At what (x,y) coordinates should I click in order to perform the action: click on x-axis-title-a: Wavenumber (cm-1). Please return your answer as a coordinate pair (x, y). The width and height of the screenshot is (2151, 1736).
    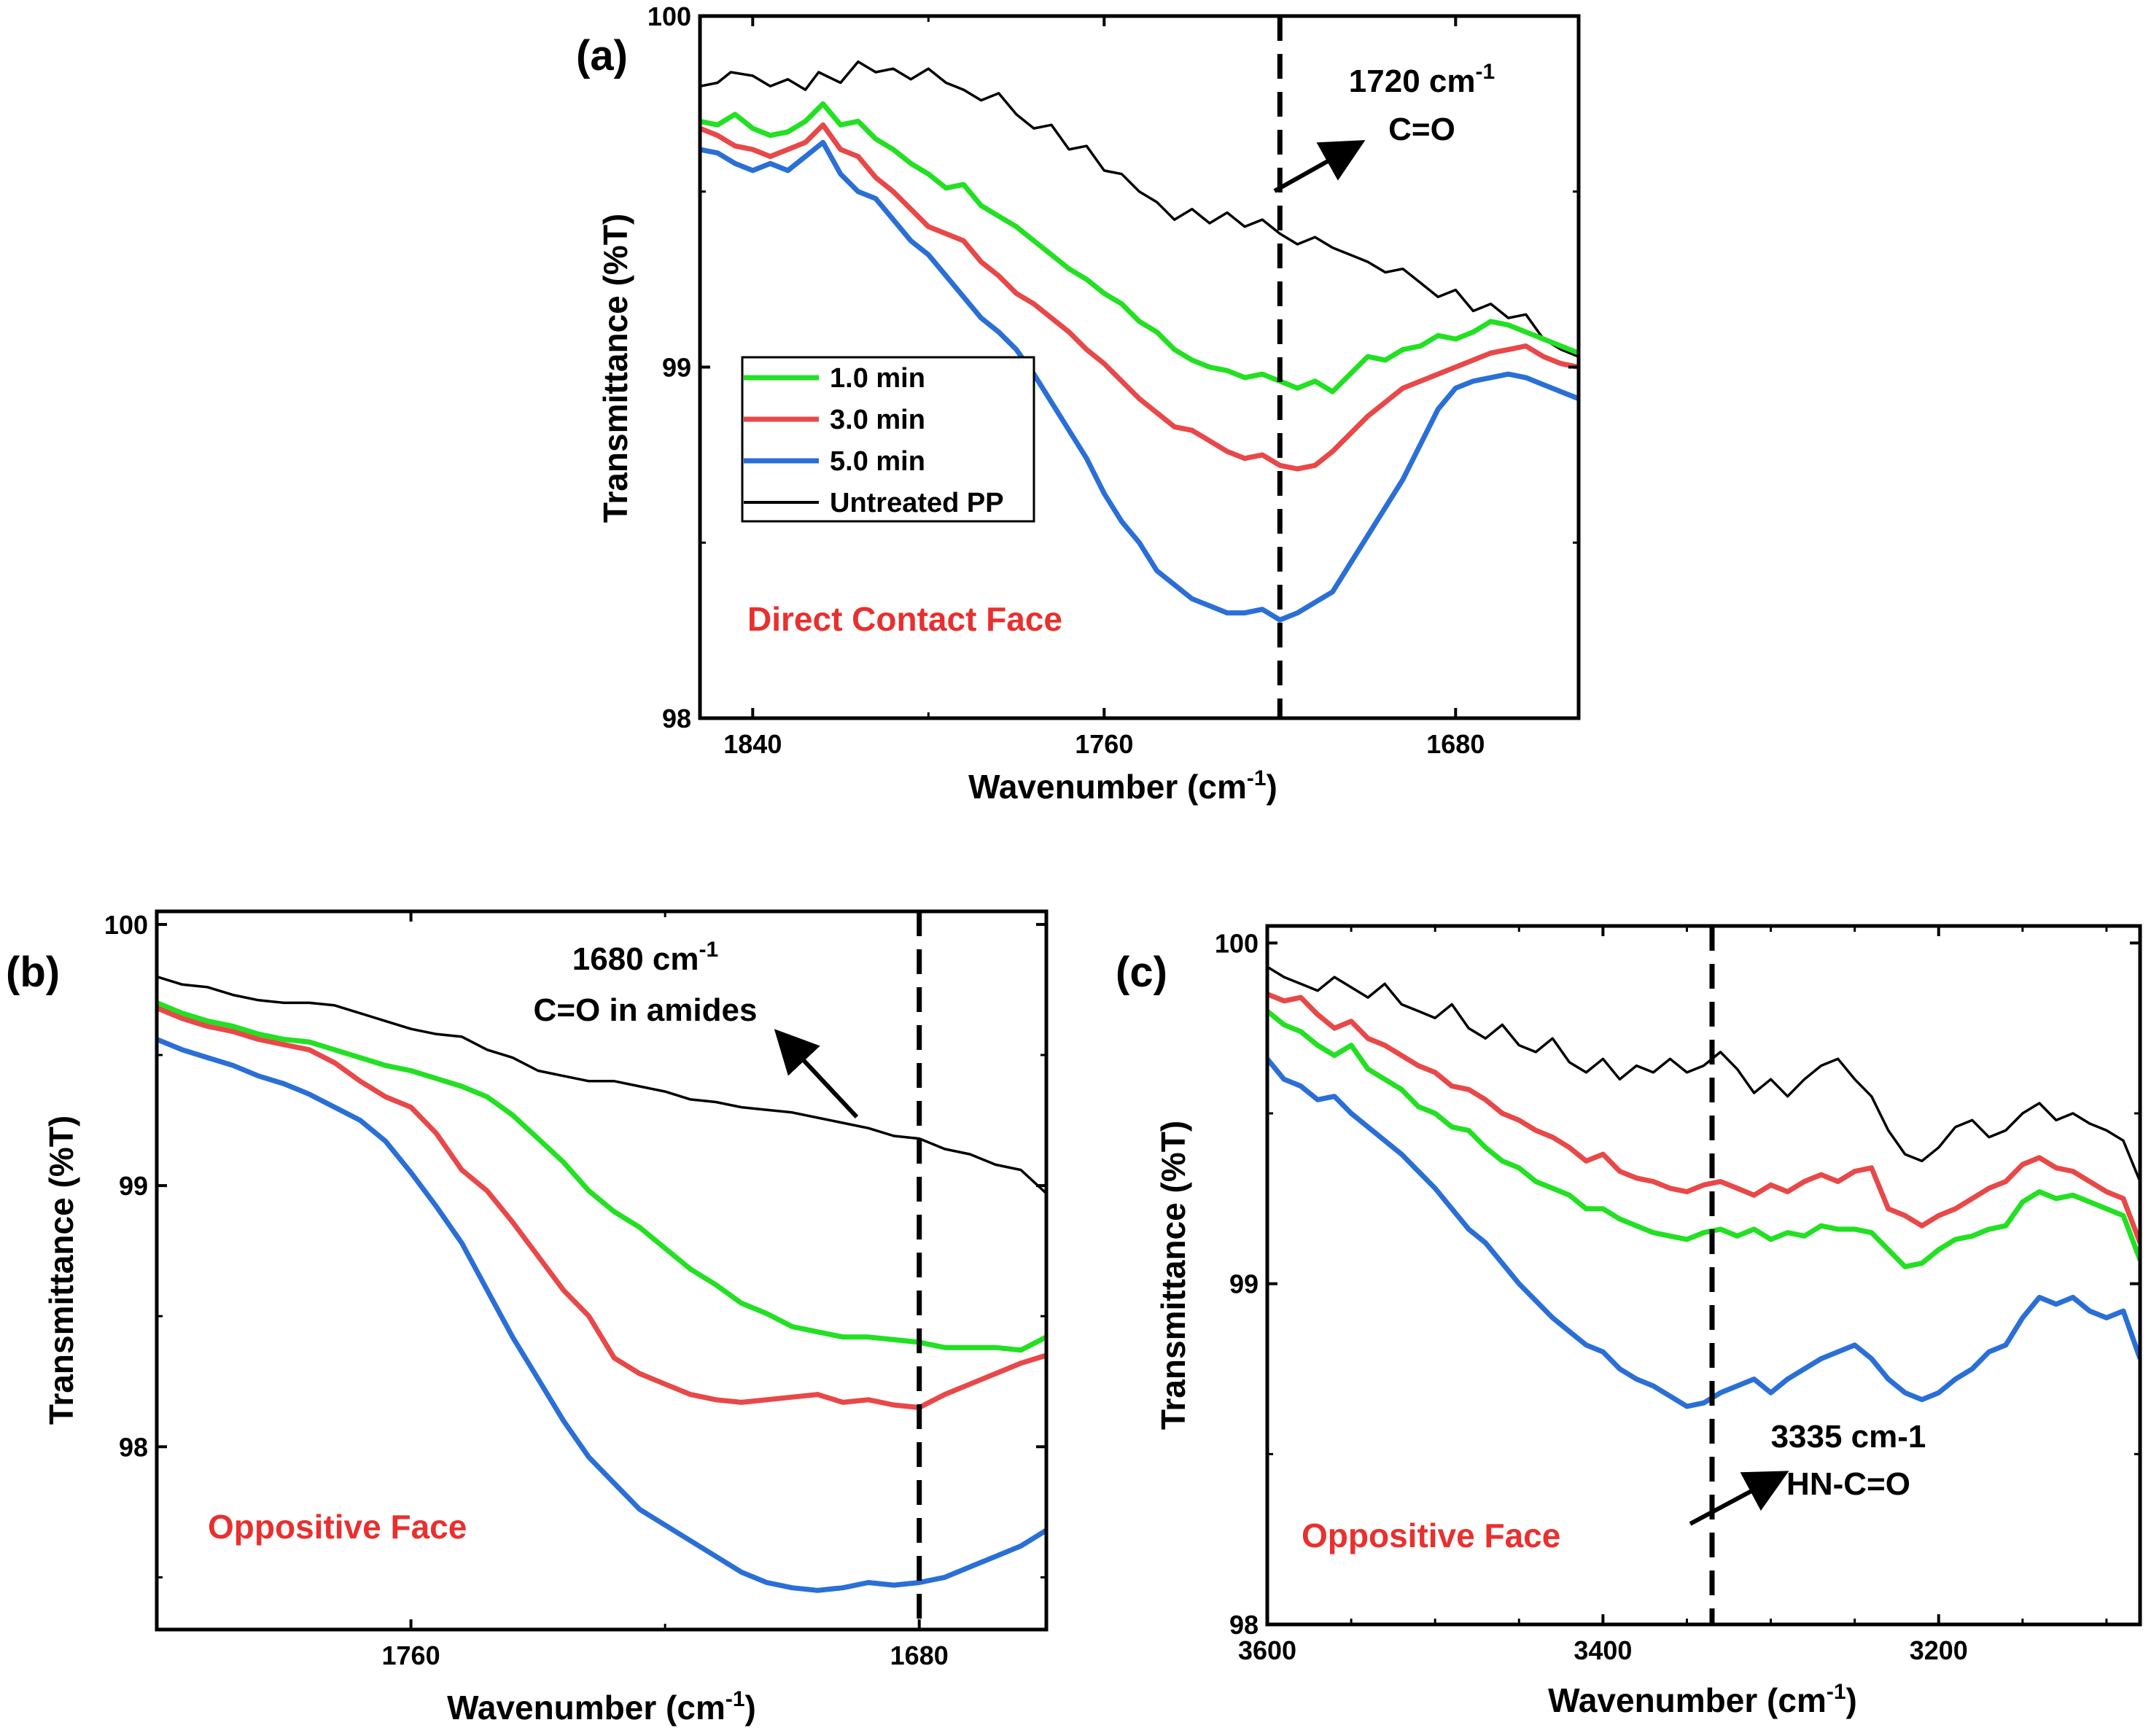
    Looking at the image, I should click on (1123, 786).